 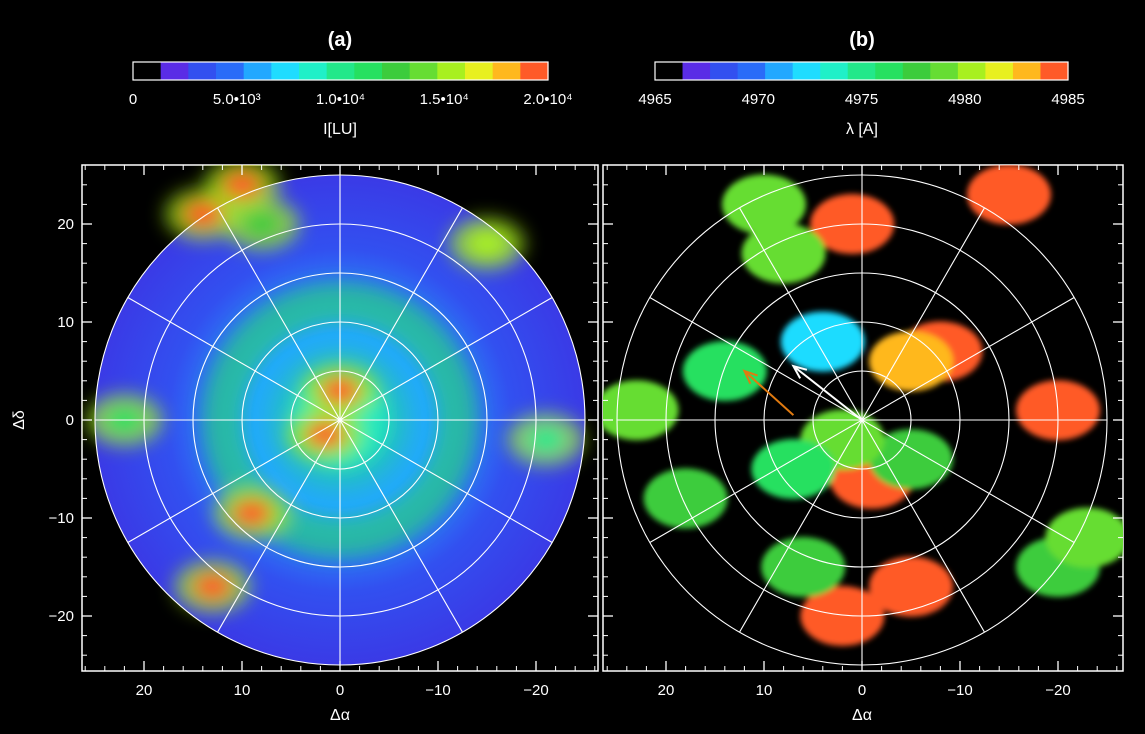 What do you see at coordinates (65, 322) in the screenshot?
I see `y-tick-label: 10` at bounding box center [65, 322].